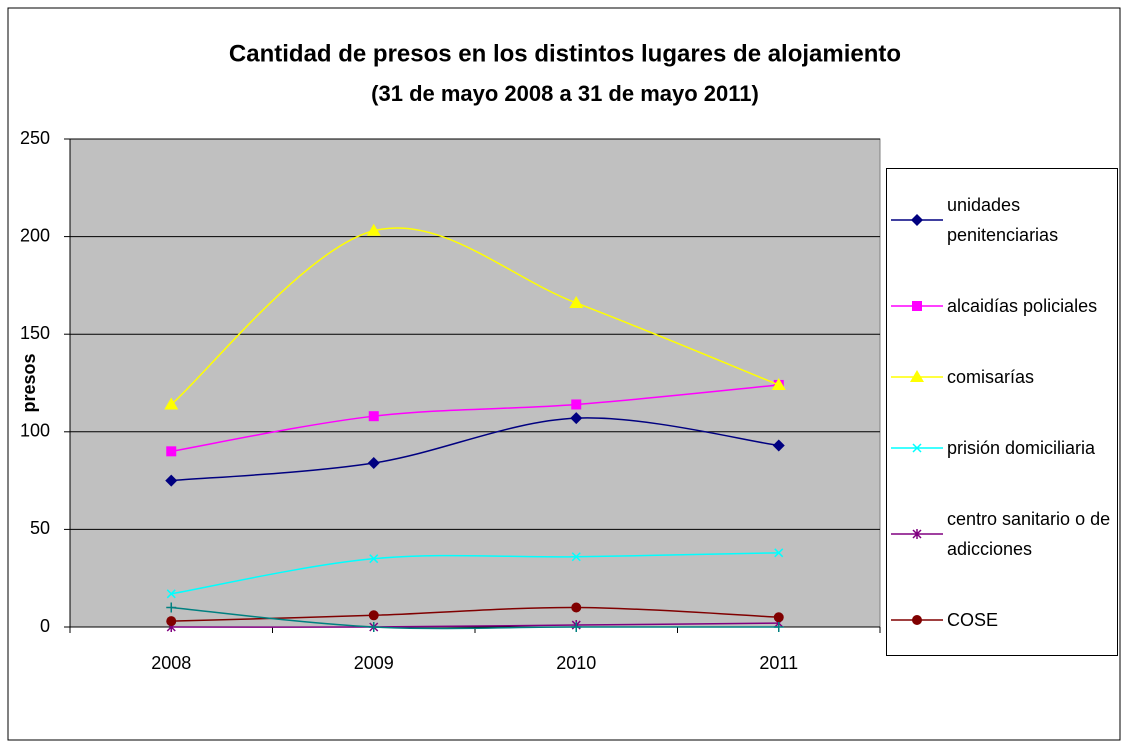  I want to click on chart-subtitle: (31 de mayo 2008 a 31 de mayo 2011), so click(565, 93).